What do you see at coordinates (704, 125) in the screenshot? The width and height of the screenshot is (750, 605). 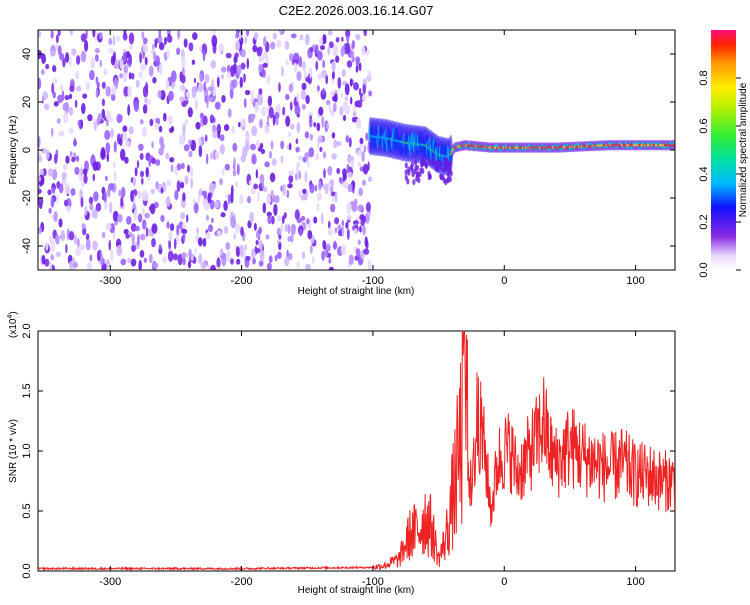 I see `colorbar-tick-label: 0.6` at bounding box center [704, 125].